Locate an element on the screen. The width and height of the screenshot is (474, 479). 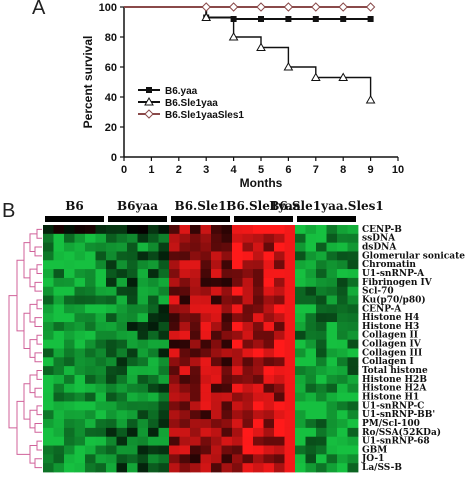
group-label: B6.Sle1yaa.Sles1 is located at coordinates (326, 206).